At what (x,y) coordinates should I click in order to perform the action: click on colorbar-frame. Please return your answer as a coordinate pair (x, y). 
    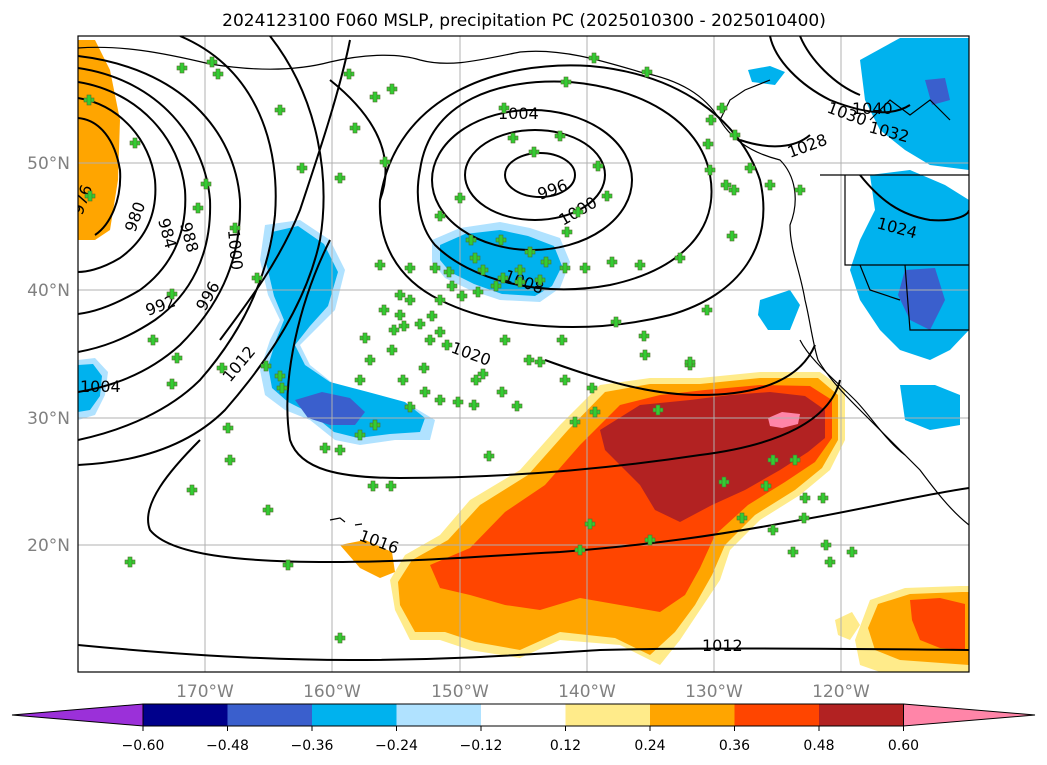
    Looking at the image, I should click on (523, 715).